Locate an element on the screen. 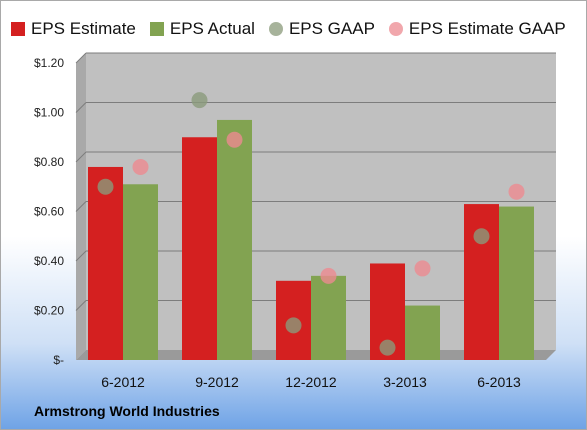 The height and width of the screenshot is (430, 587). x-tick-label: 9-2012 is located at coordinates (217, 382).